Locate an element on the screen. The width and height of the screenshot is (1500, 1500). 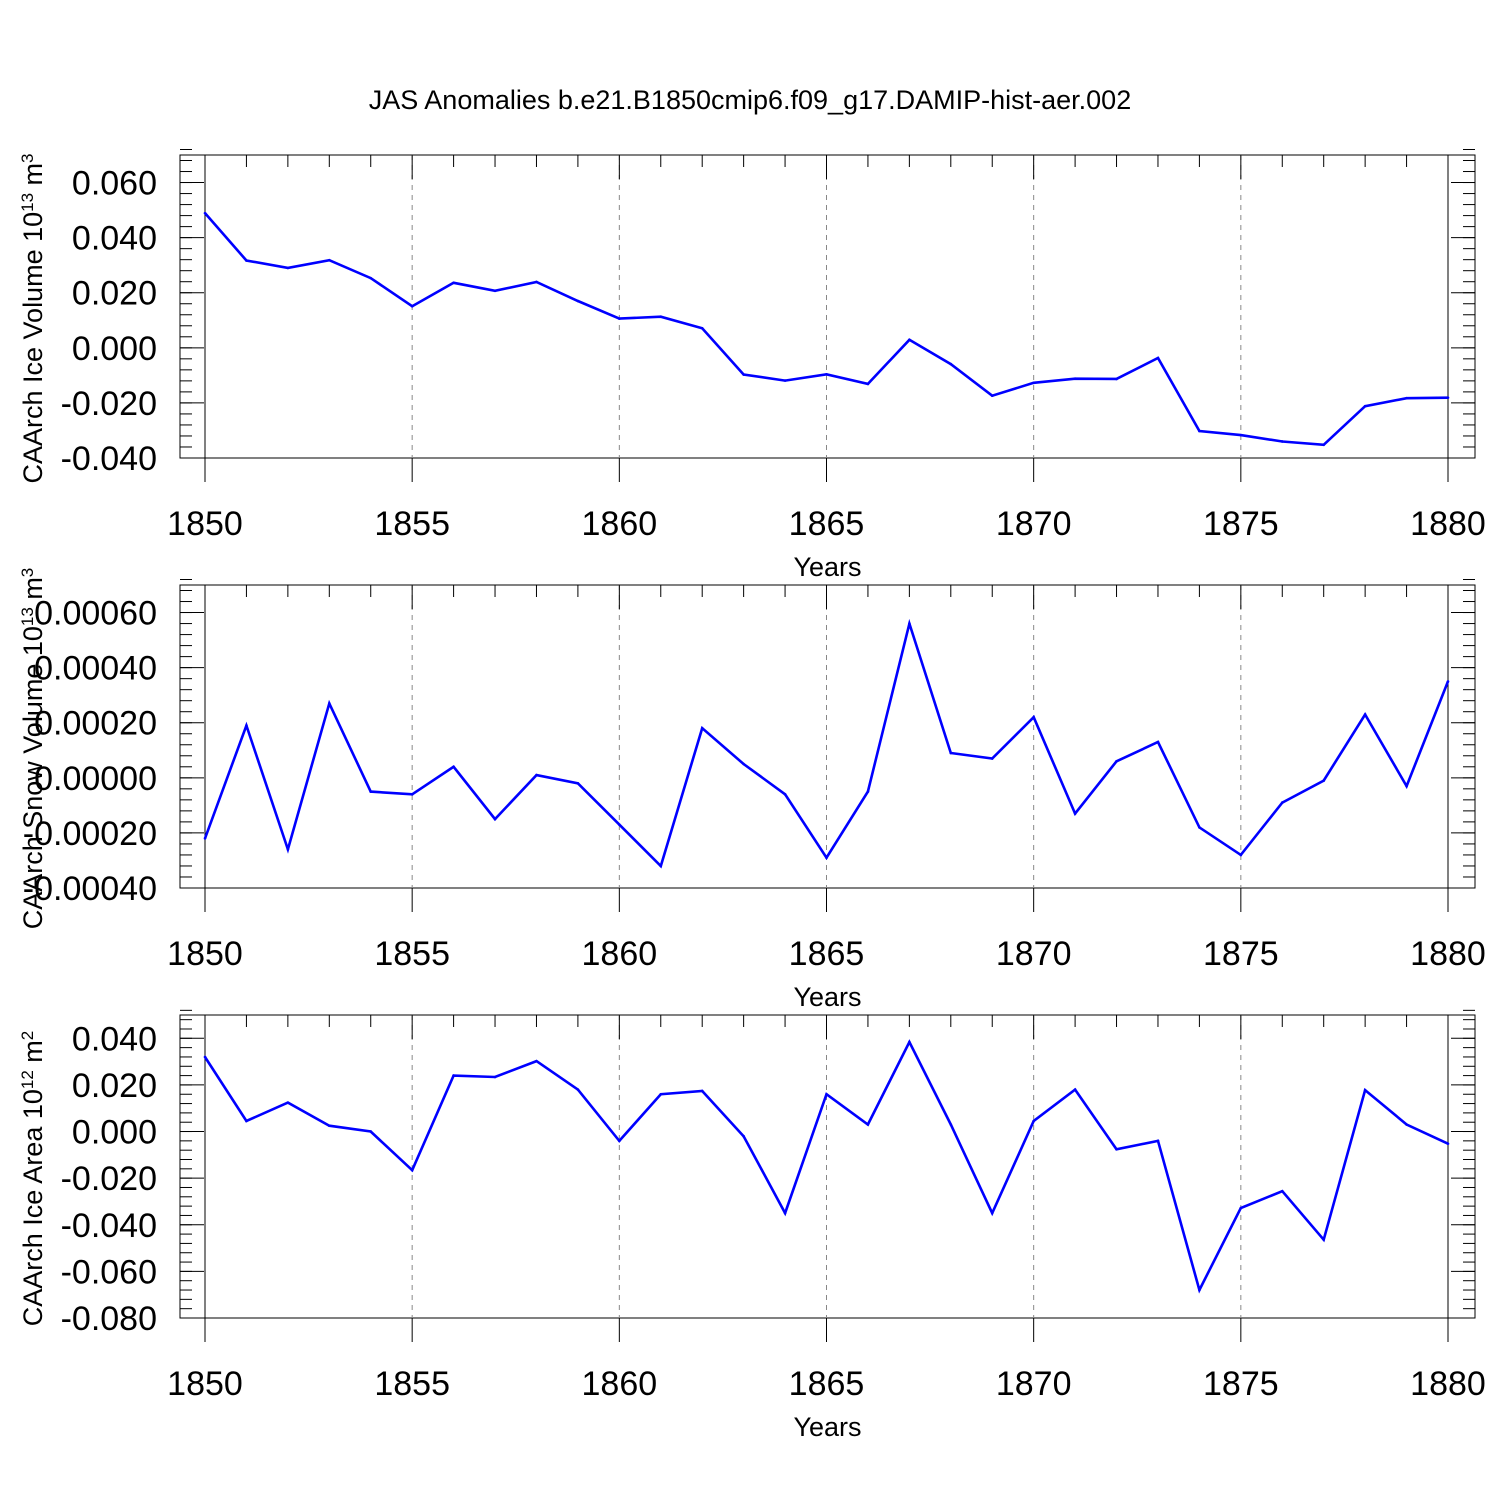
y-axis-label-text: CAArch Ice Area 10 is located at coordinates (33, 1207).